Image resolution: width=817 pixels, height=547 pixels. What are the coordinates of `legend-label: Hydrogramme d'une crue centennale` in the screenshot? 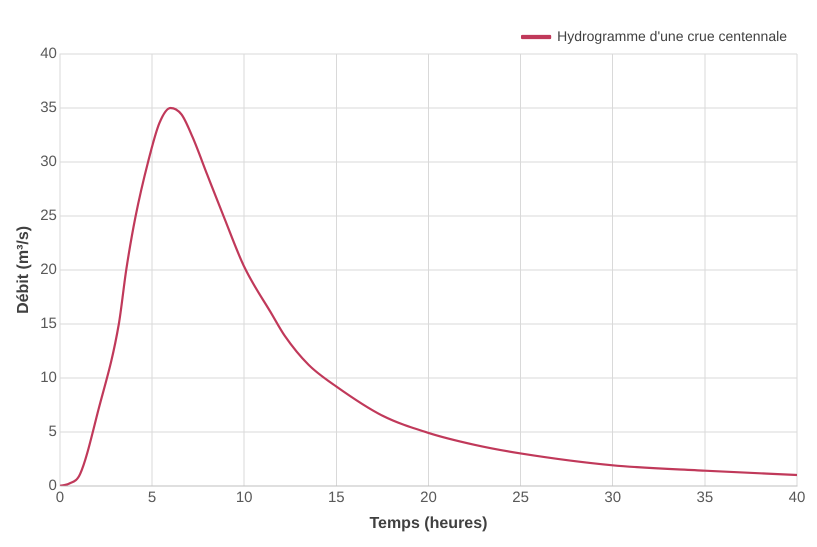 It's located at (672, 36).